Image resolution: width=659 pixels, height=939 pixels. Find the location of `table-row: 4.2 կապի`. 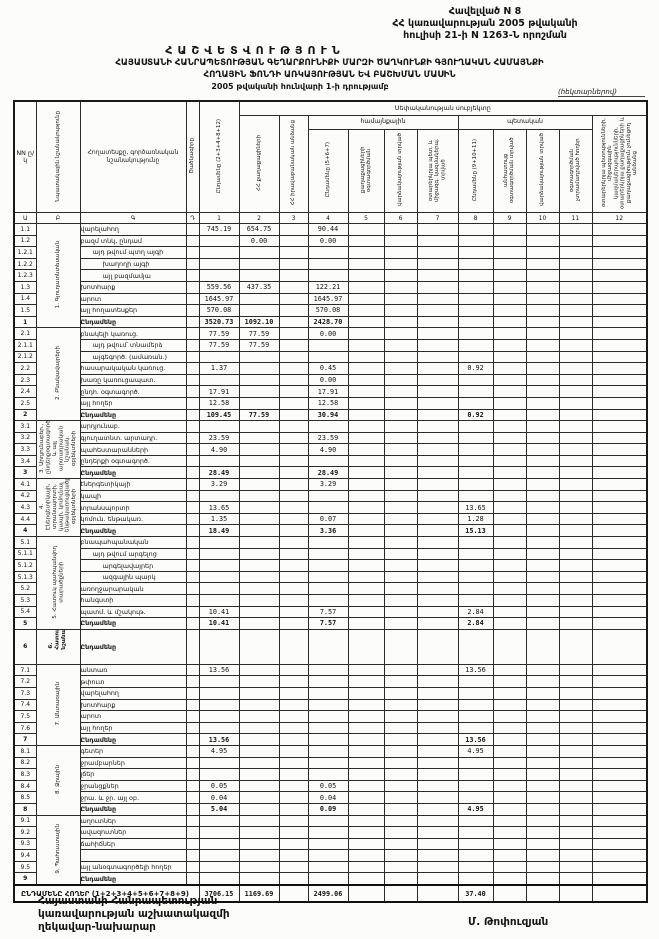

table-row: 4.2 կապի is located at coordinates (330, 496).